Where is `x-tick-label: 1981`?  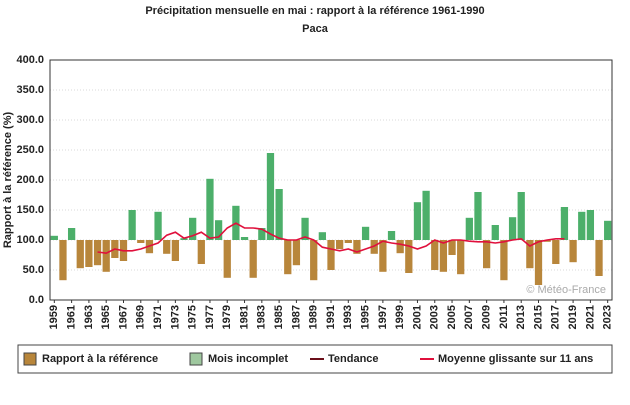
x-tick-label: 1981 is located at coordinates (244, 317).